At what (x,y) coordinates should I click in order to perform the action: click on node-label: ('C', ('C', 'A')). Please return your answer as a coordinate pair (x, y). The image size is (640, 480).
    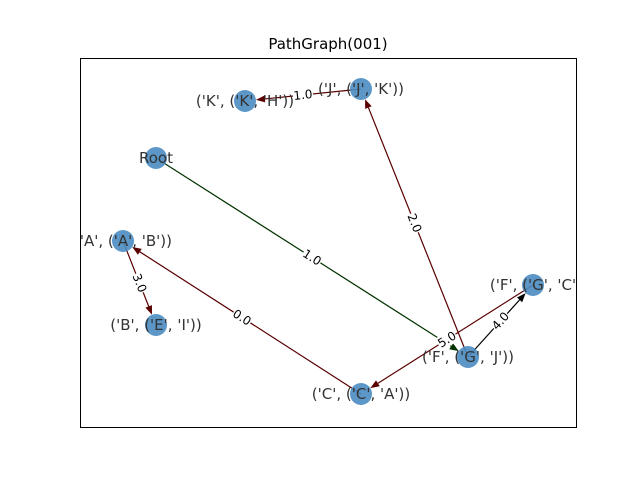
    Looking at the image, I should click on (361, 394).